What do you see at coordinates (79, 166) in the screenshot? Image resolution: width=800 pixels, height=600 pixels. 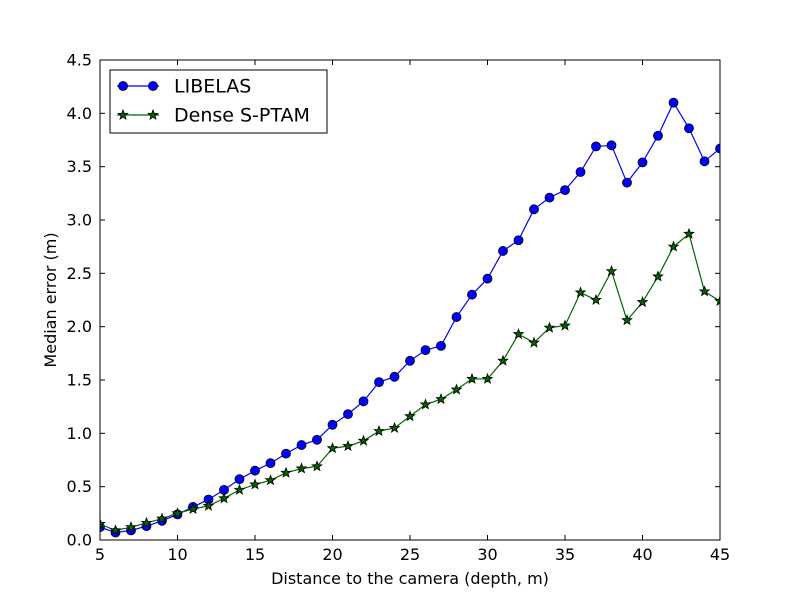 I see `y-tick-label: 3.5` at bounding box center [79, 166].